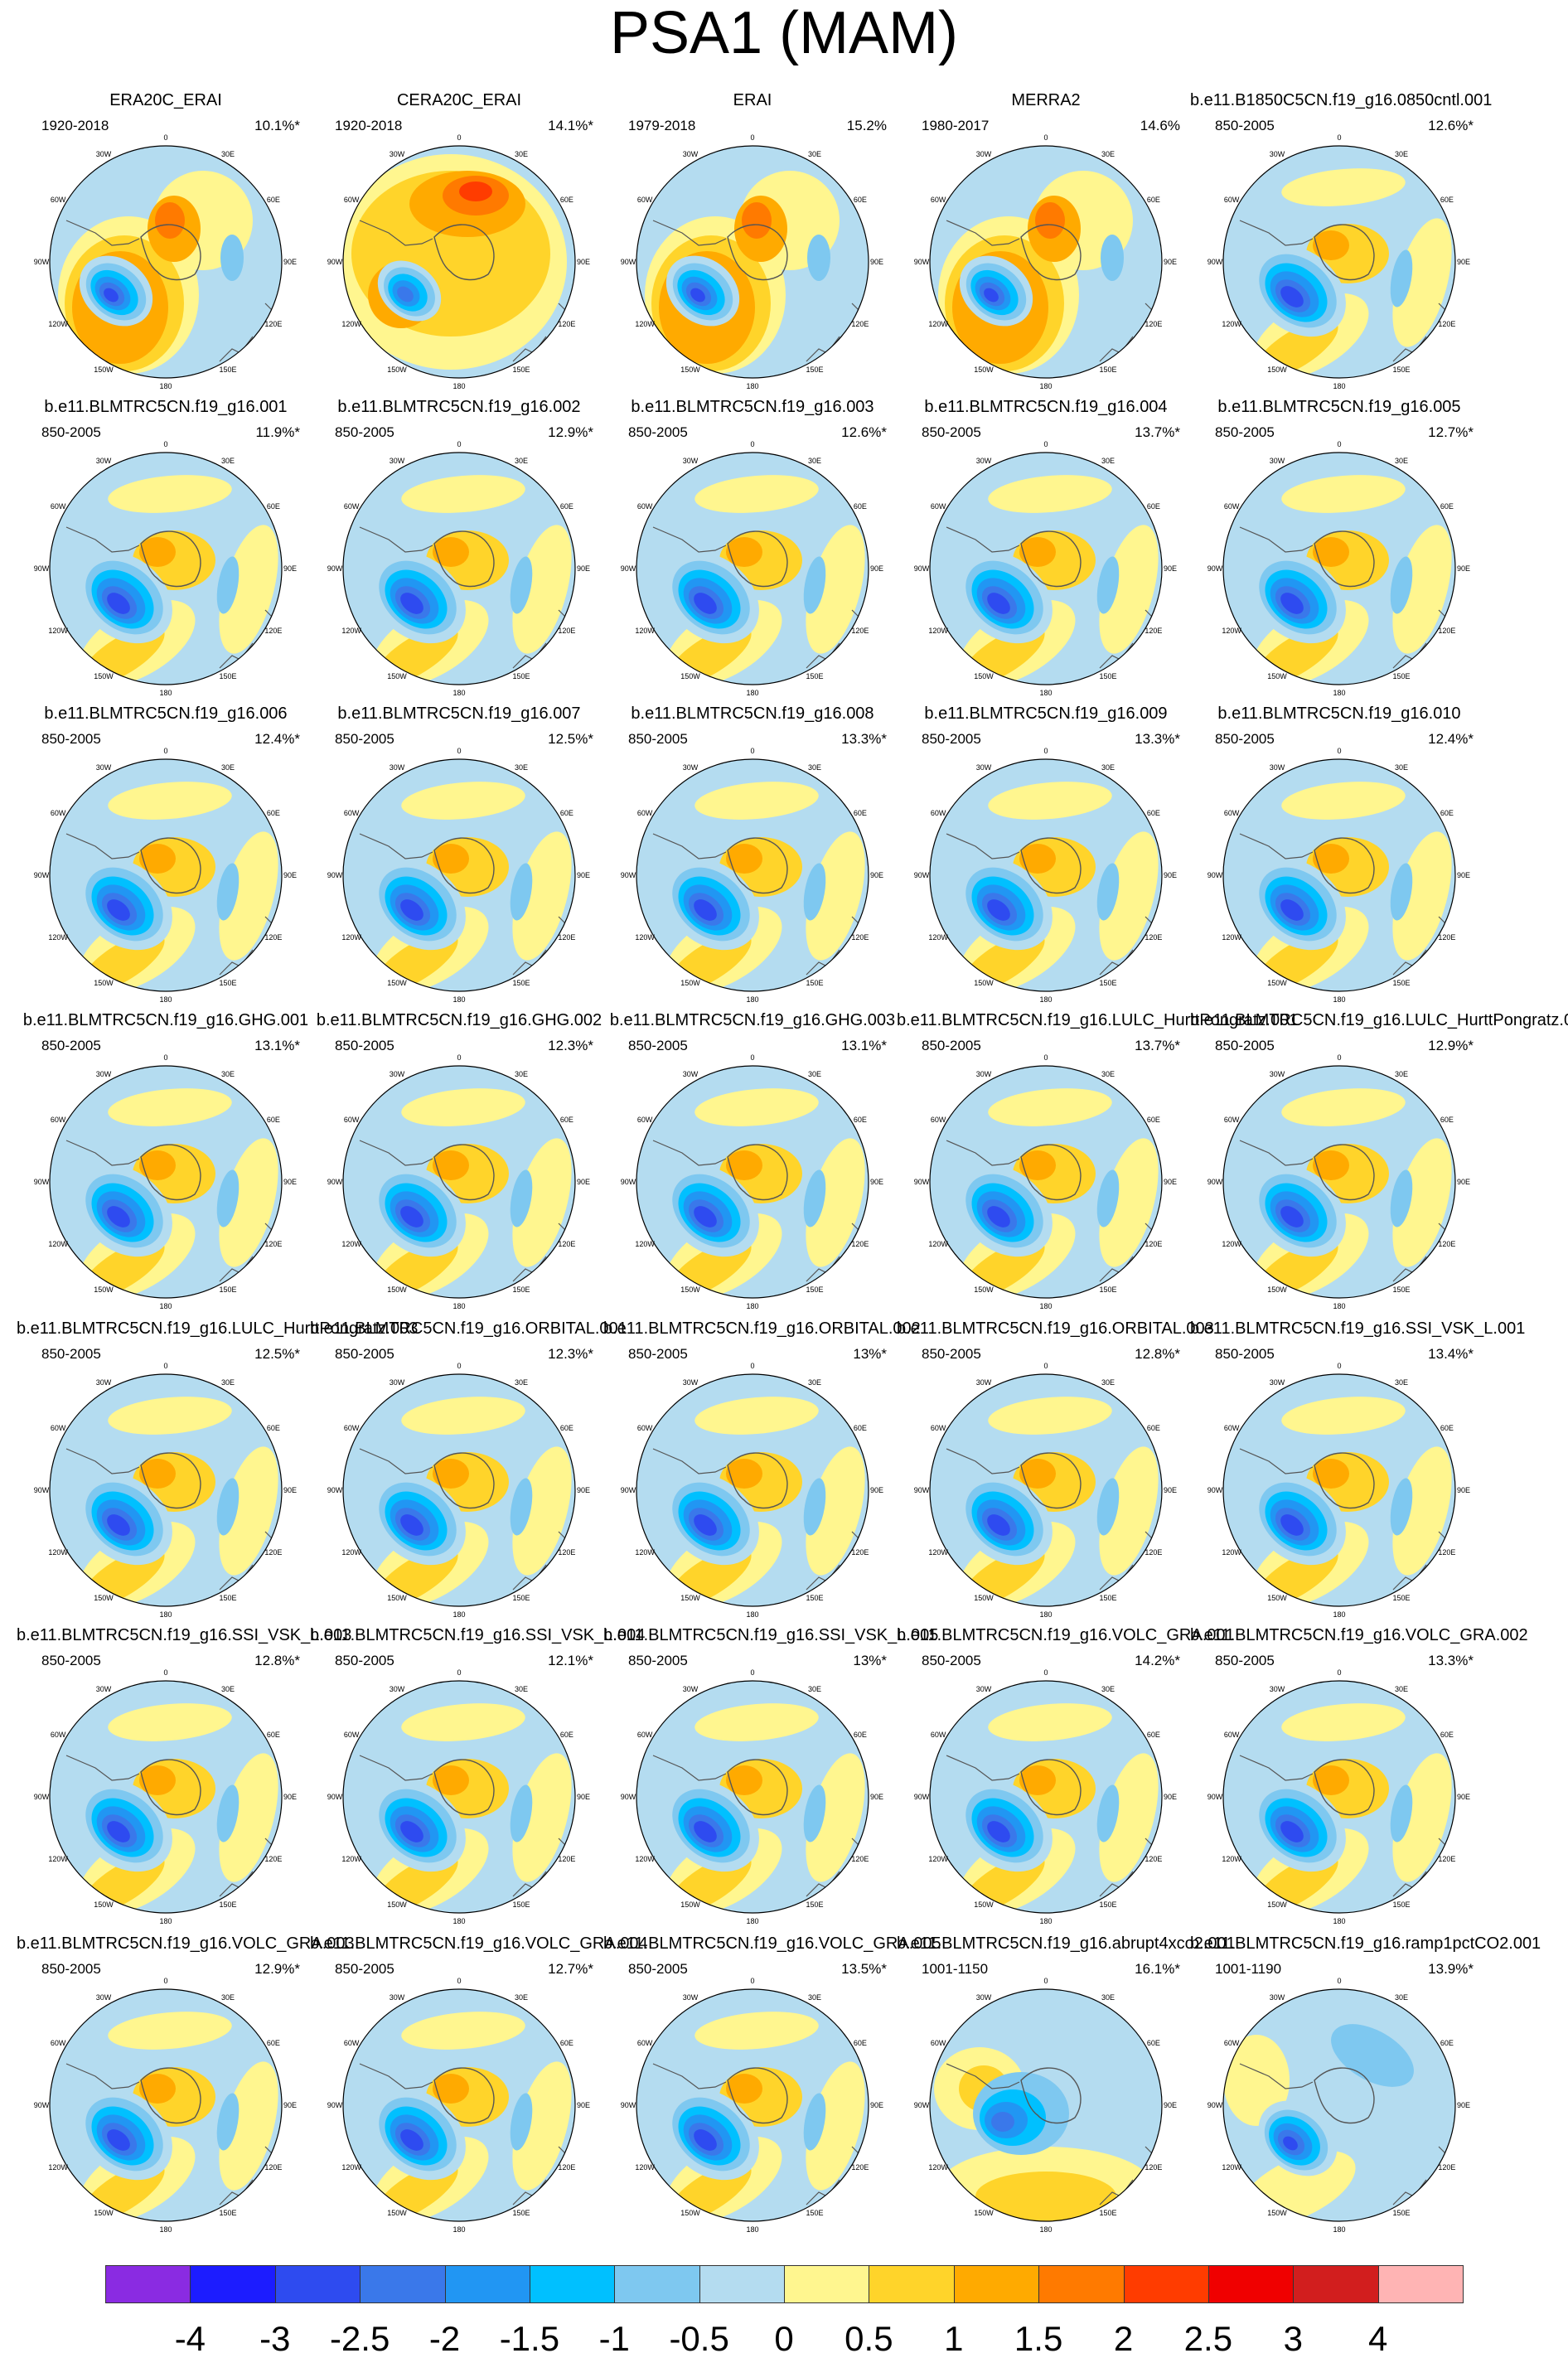  What do you see at coordinates (570, 1354) in the screenshot?
I see `panel-variance-percent: 12.3%*` at bounding box center [570, 1354].